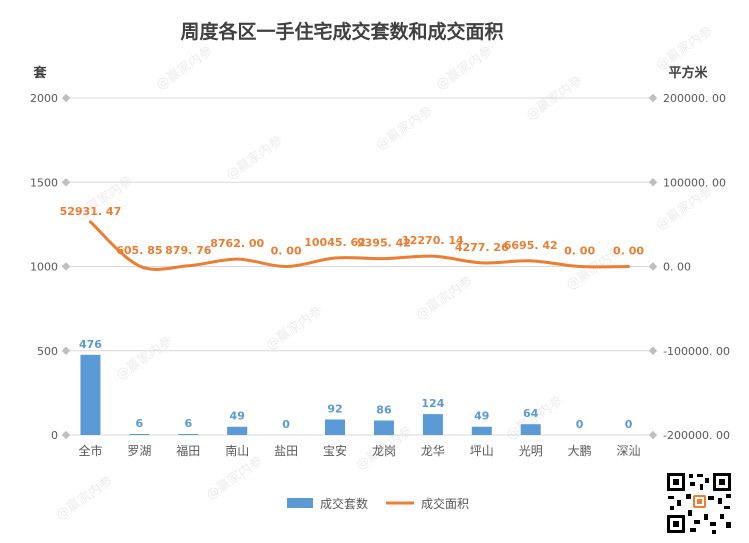  Describe the element at coordinates (580, 451) in the screenshot. I see `x-tick-label: 大鹏` at that location.